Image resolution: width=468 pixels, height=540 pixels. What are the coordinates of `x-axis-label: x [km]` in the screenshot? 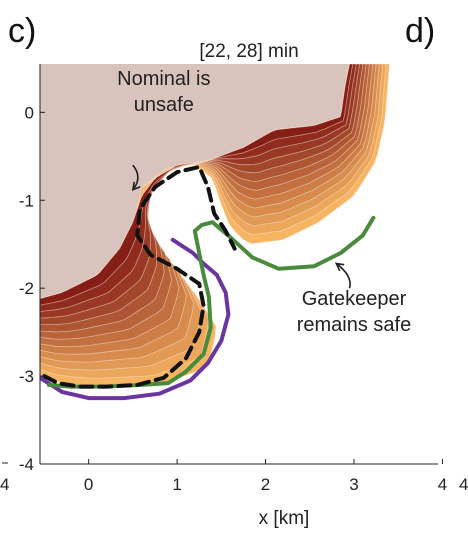 It's located at (284, 518).